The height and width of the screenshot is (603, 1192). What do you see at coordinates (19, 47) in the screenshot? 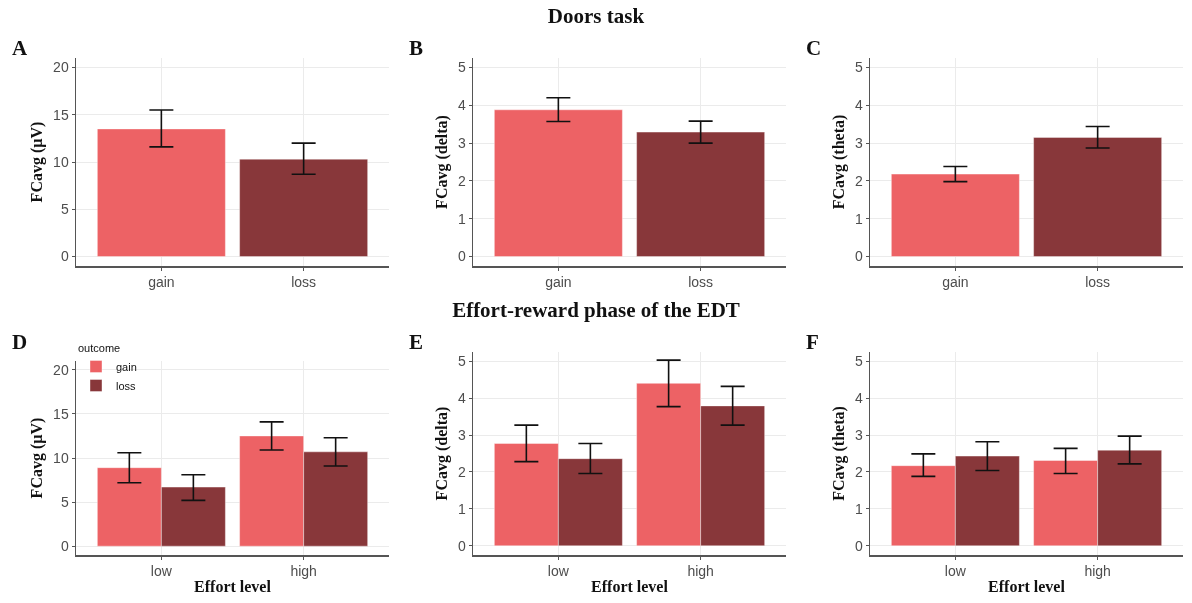
I see `chart-title: A` at bounding box center [19, 47].